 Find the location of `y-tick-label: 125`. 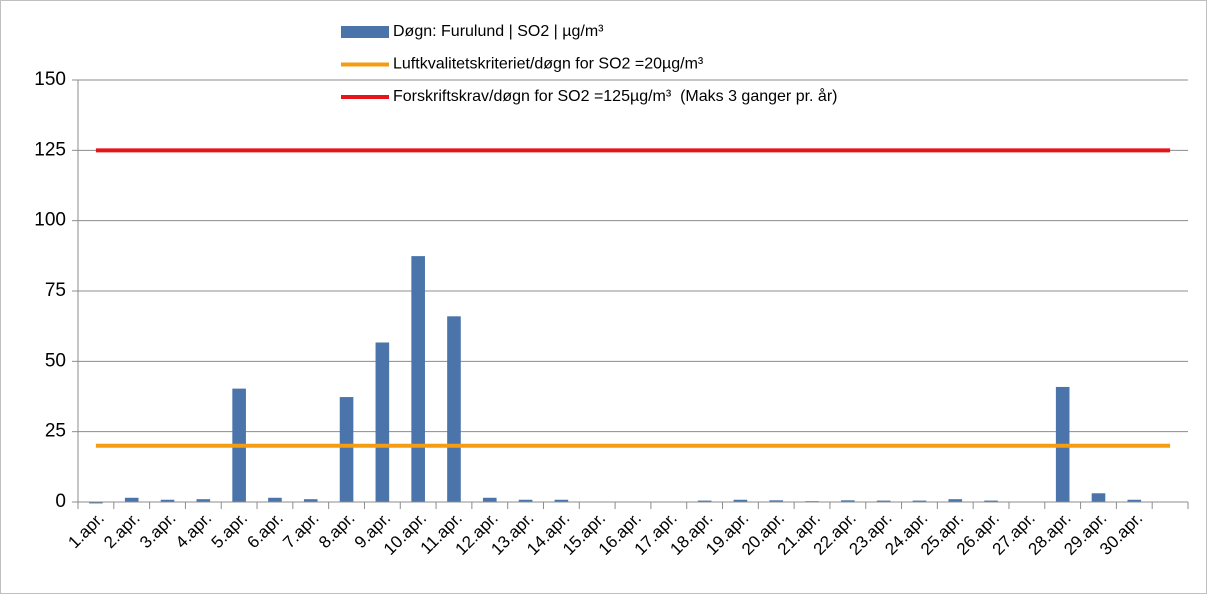

y-tick-label: 125 is located at coordinates (50, 149).